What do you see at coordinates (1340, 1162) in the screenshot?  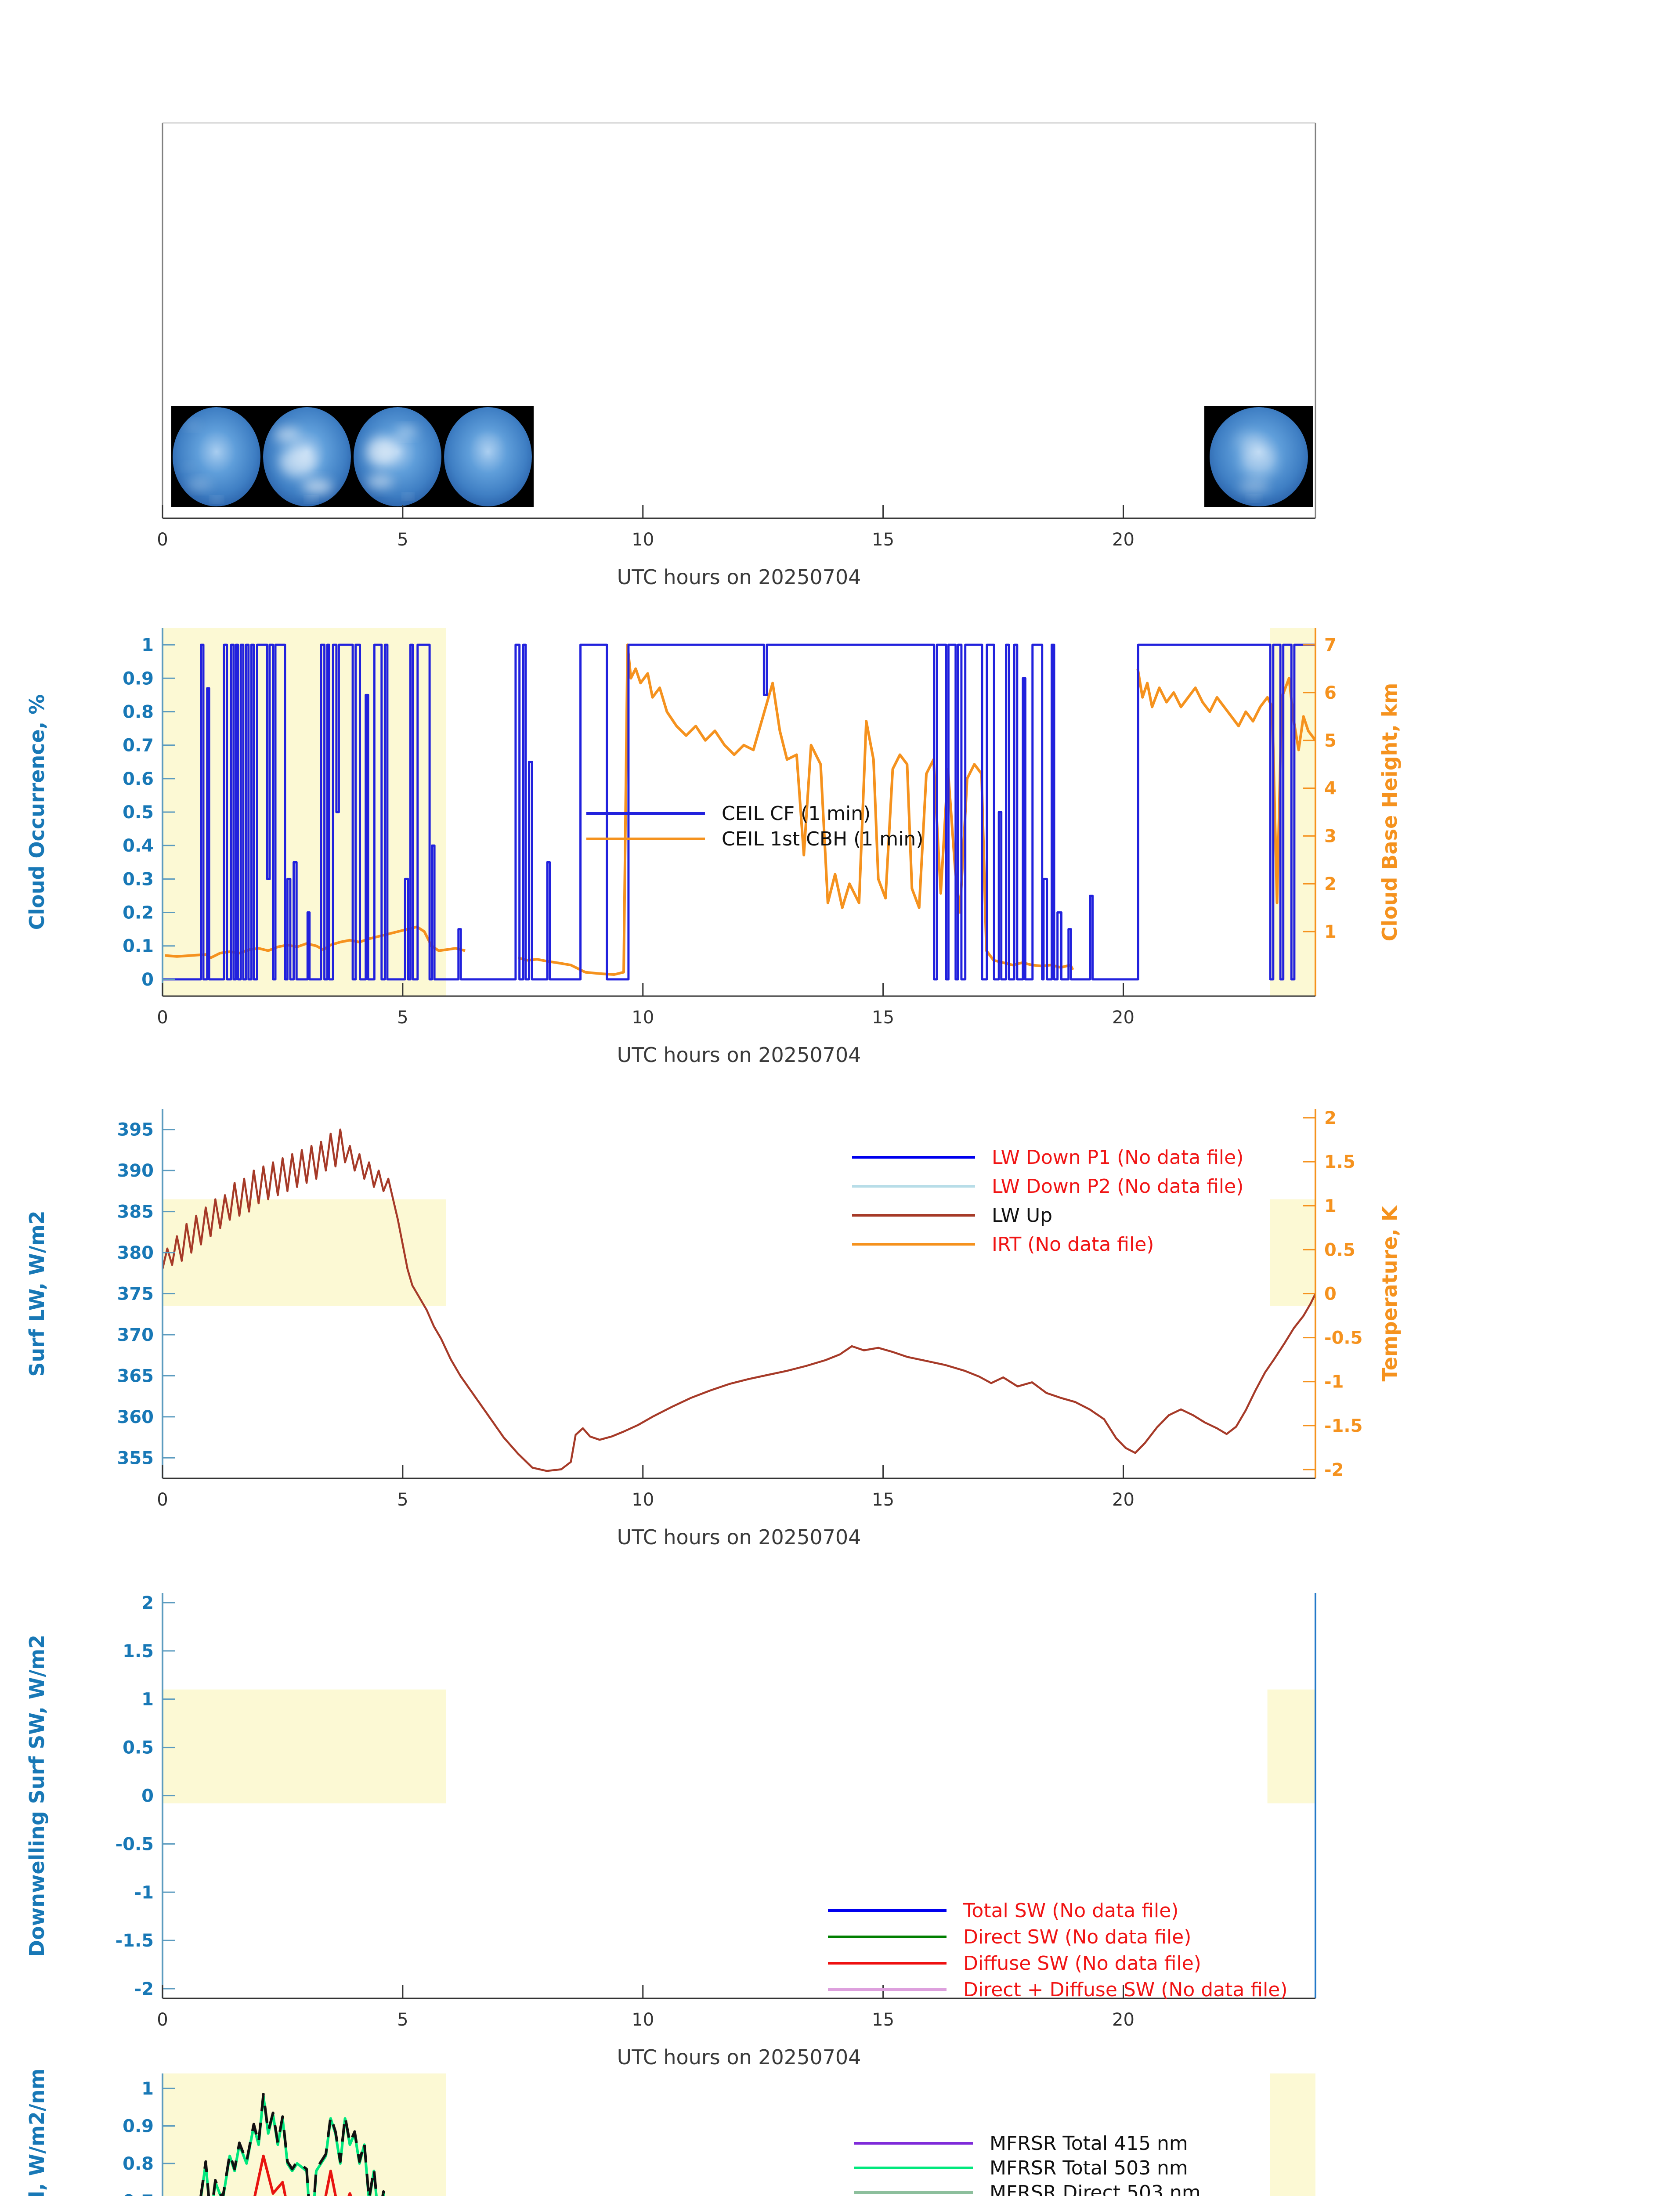 I see `y-tick-label-right: 1.5` at bounding box center [1340, 1162].